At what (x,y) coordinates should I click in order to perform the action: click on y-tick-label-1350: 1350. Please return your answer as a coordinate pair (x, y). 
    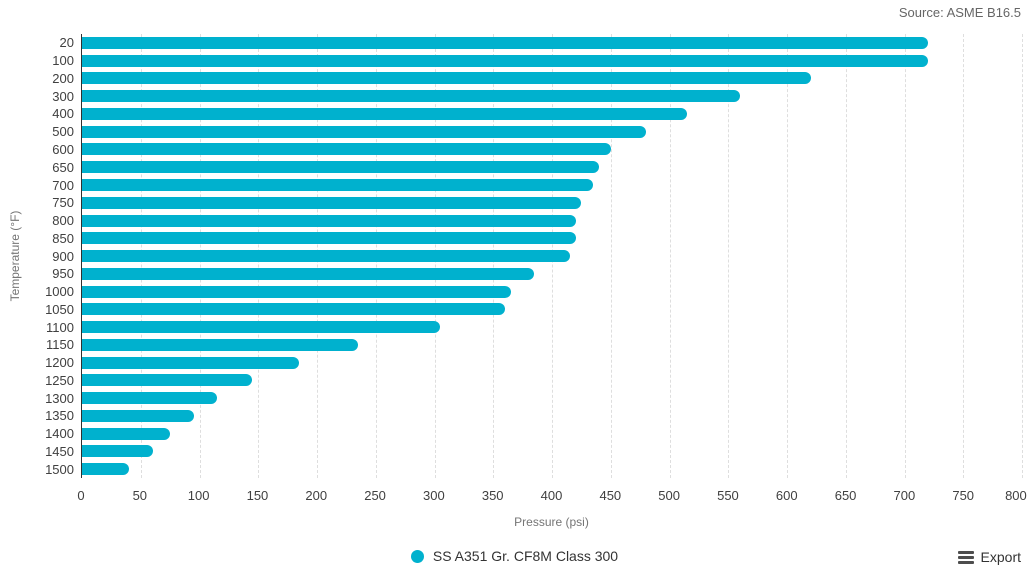
    Looking at the image, I should click on (59, 416).